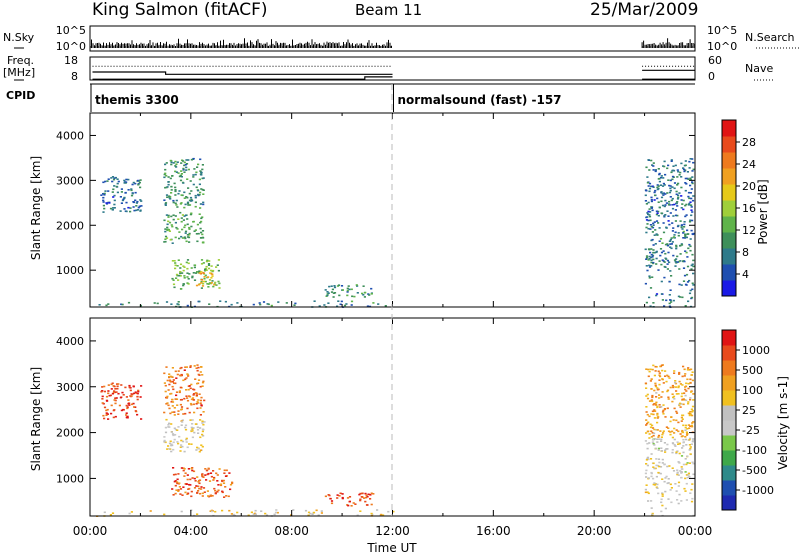  What do you see at coordinates (137, 100) in the screenshot?
I see `cpid-entry: themis 3300` at bounding box center [137, 100].